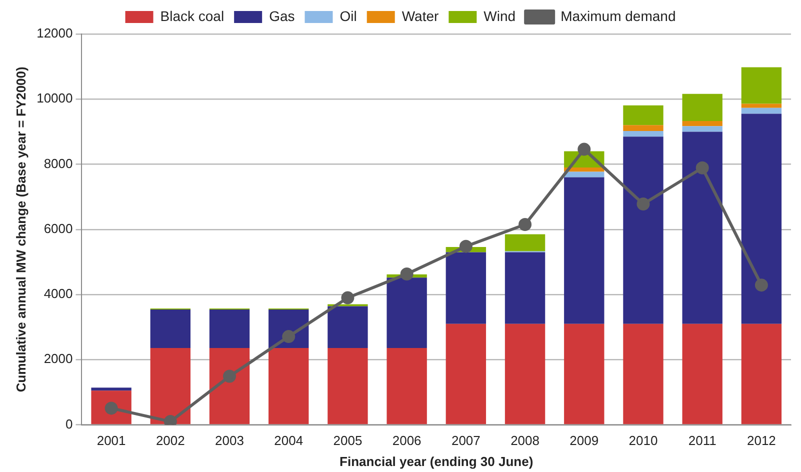  Describe the element at coordinates (192, 16) in the screenshot. I see `legend-label: Black coal` at that location.